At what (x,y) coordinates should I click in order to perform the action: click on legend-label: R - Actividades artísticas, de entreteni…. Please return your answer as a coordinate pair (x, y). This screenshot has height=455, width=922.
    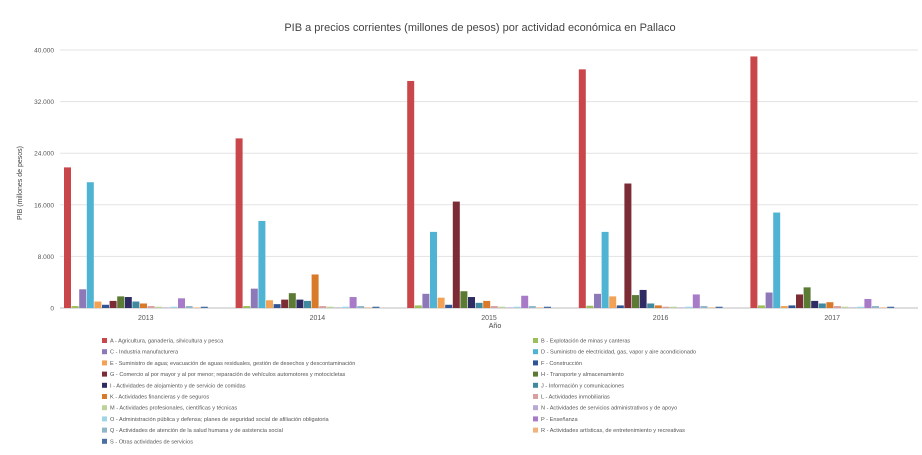
    Looking at the image, I should click on (613, 431).